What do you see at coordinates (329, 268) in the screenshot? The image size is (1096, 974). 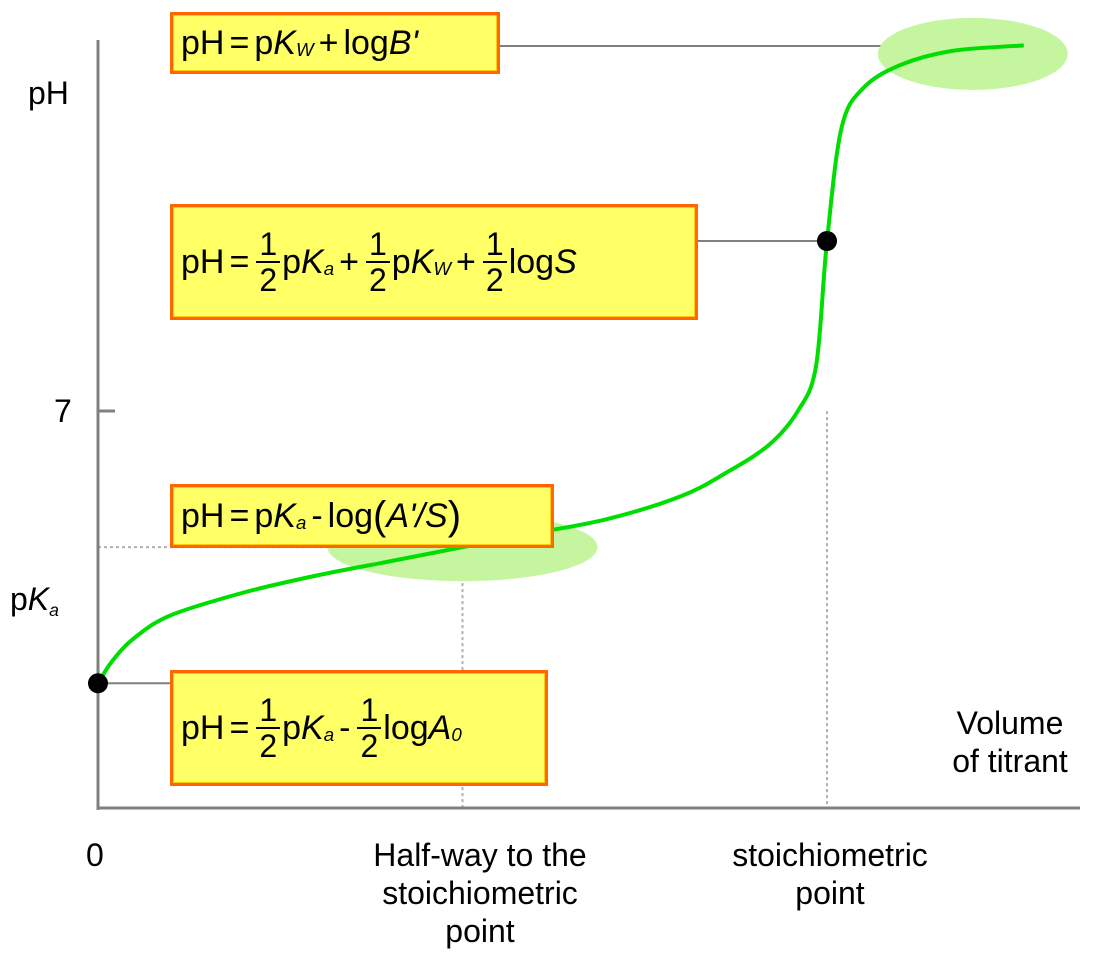 I see `eq-mid-a: a` at bounding box center [329, 268].